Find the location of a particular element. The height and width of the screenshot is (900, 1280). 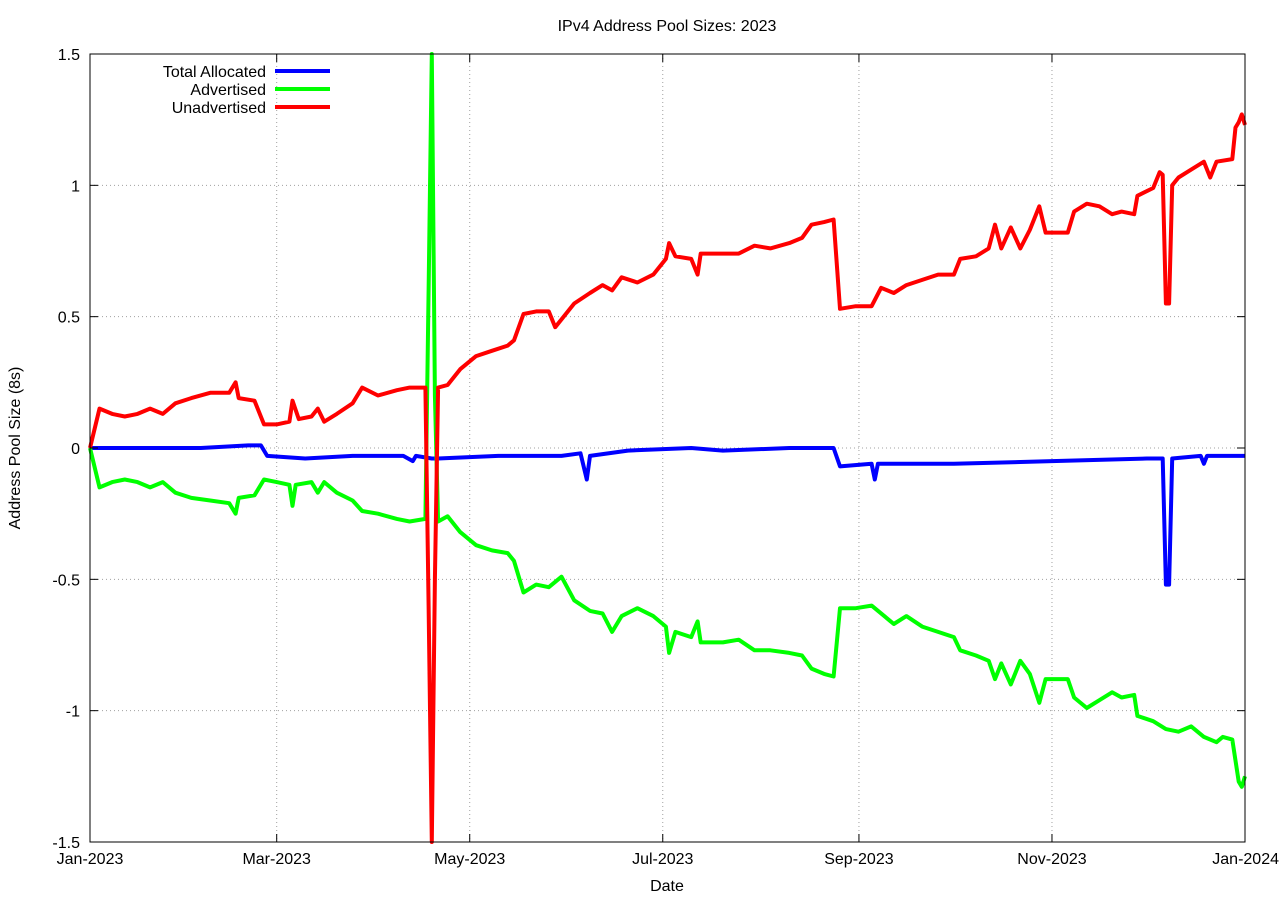

x-axis-title: Date is located at coordinates (667, 886).